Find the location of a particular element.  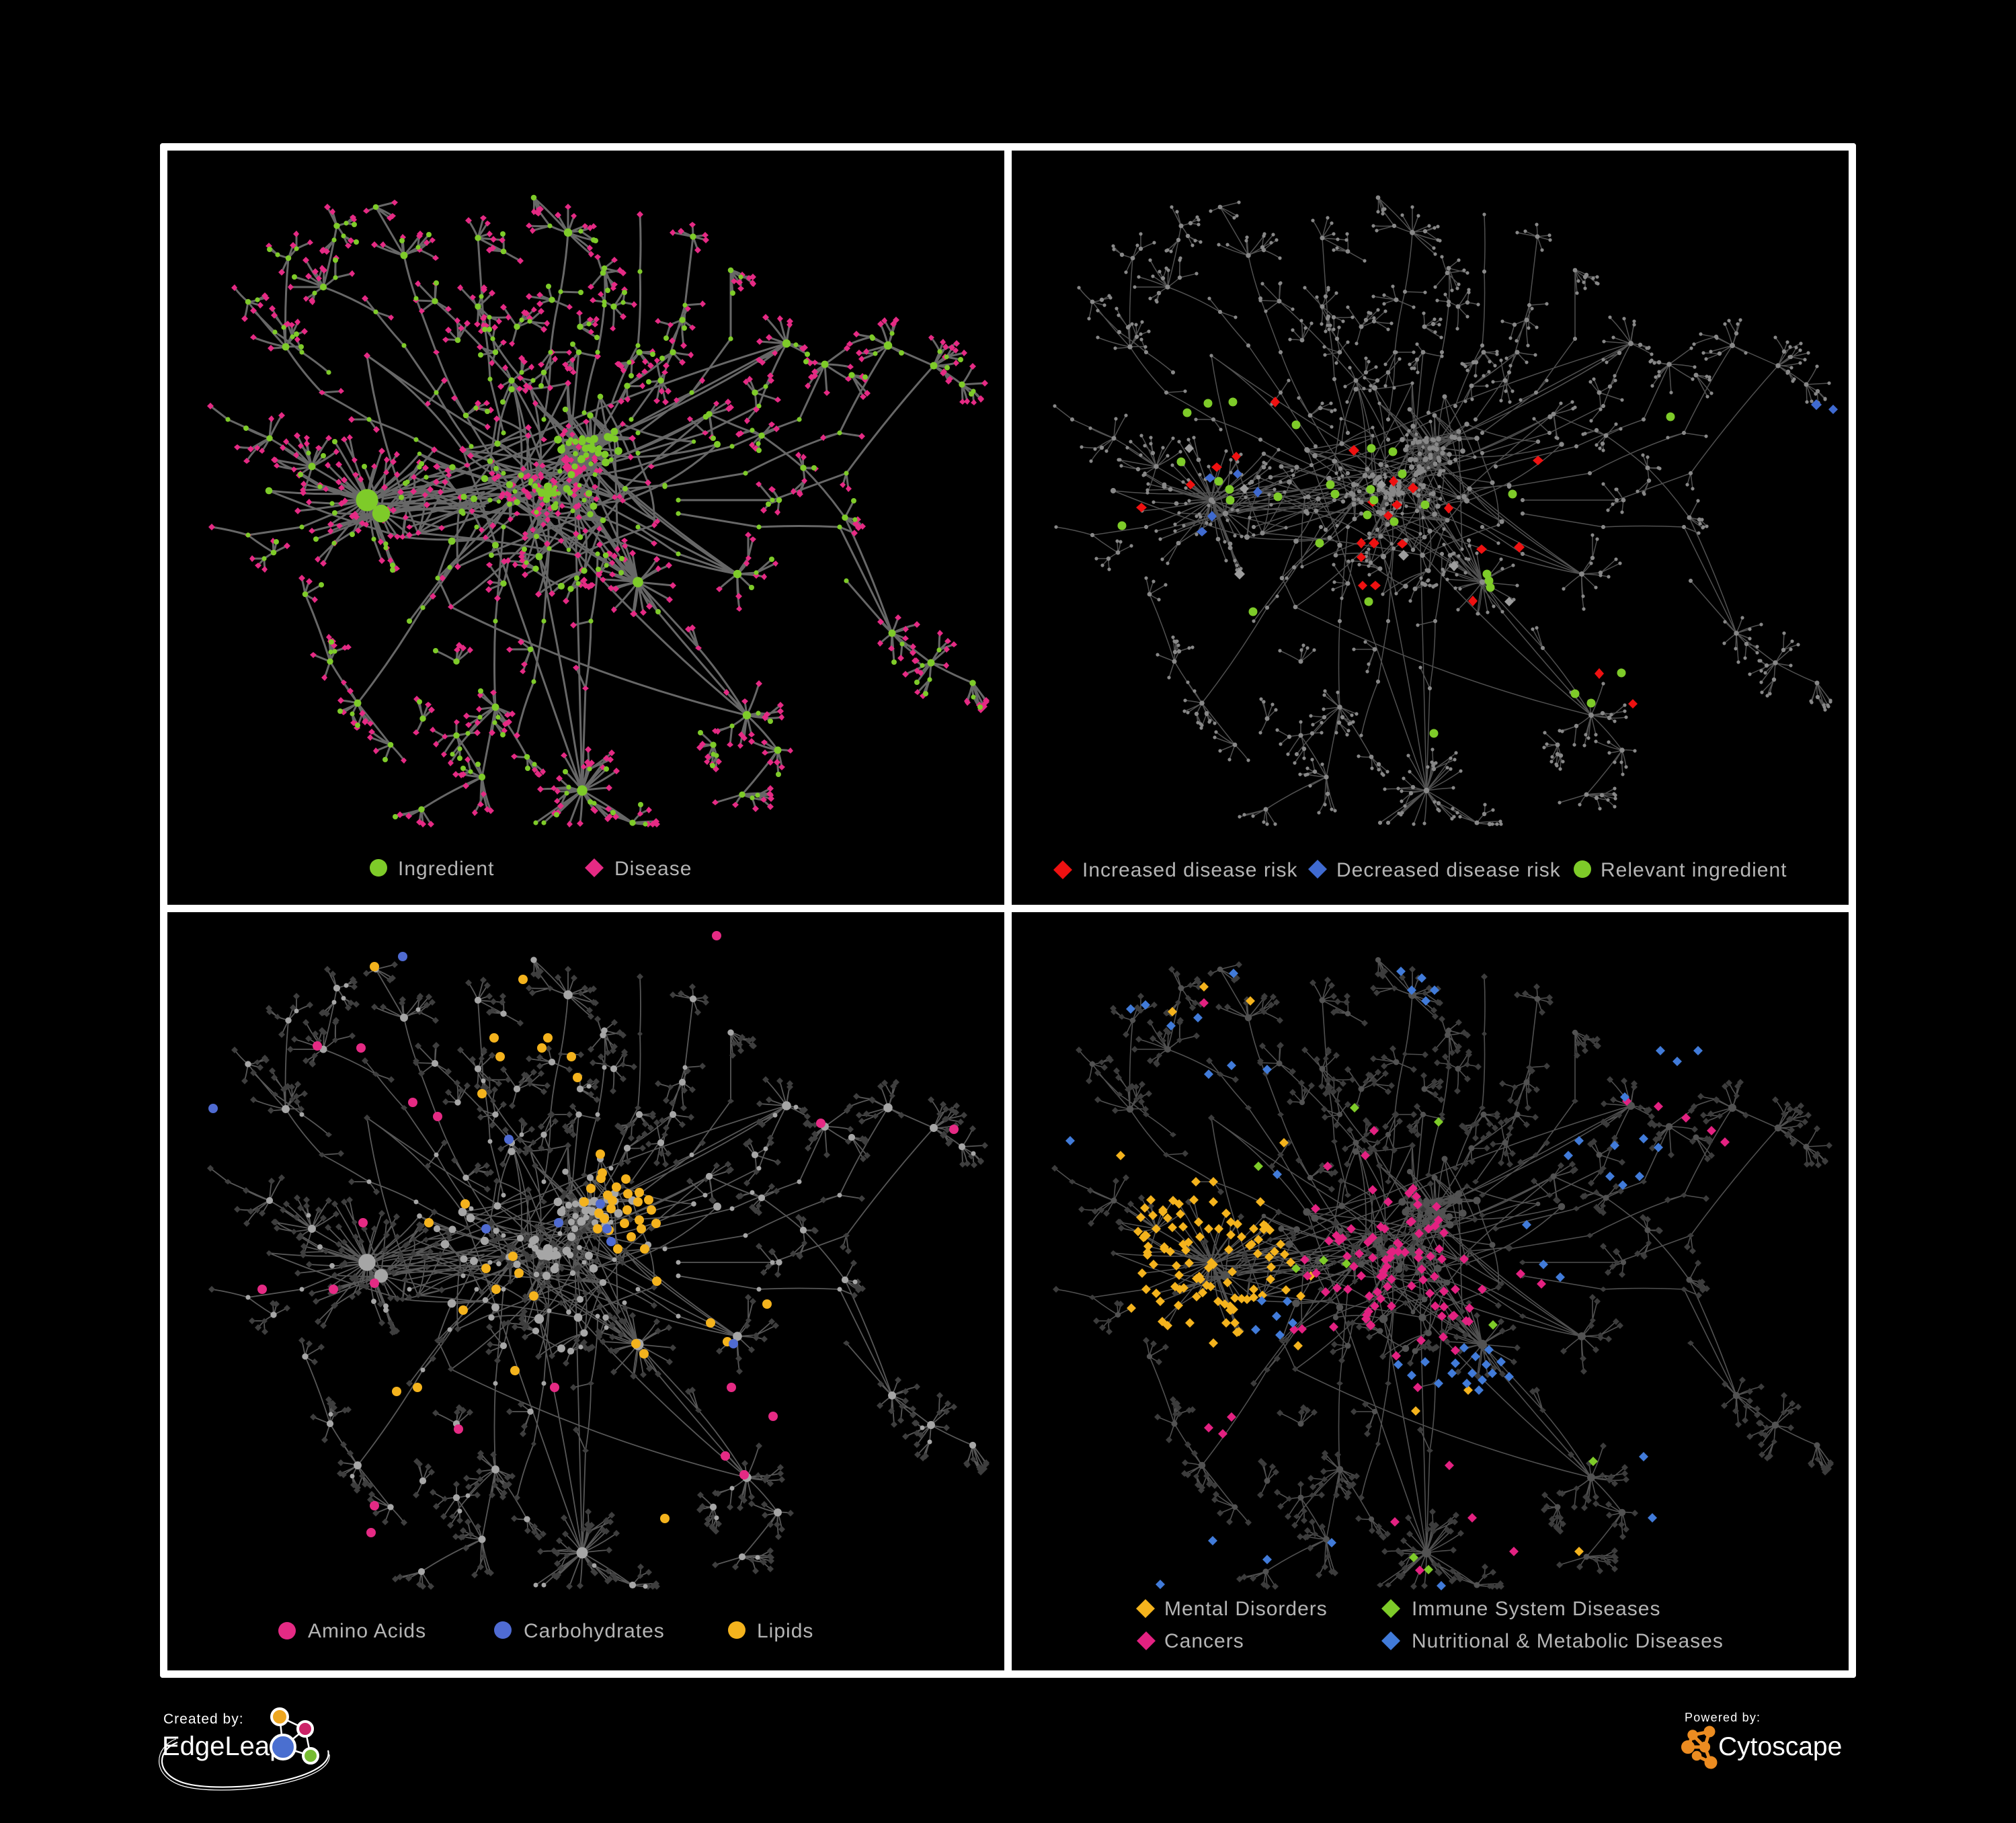

svg-text: EdgeLeap is located at coordinates (223, 1746).